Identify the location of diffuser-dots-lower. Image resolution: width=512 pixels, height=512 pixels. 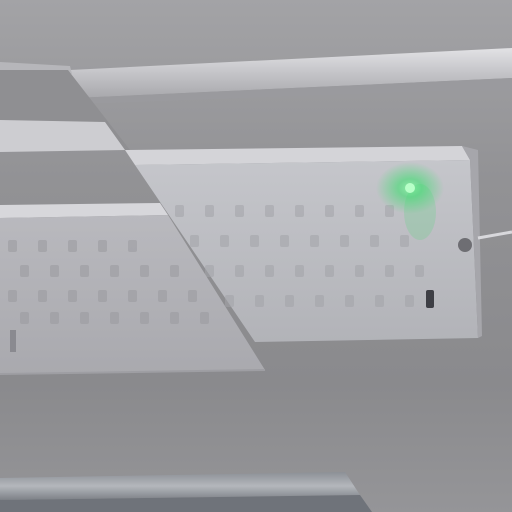
(108, 282).